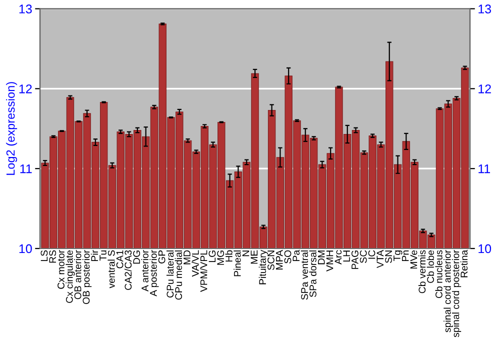  Describe the element at coordinates (12, 128) in the screenshot. I see `y-axis-title: Log2 (expression)` at that location.